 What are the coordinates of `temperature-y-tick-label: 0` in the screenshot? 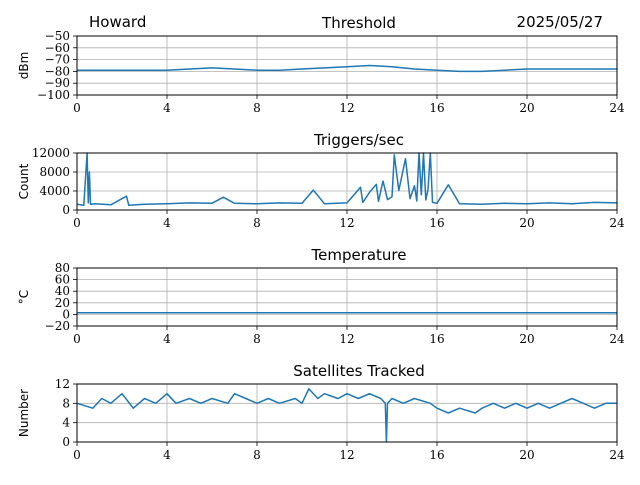 It's located at (66, 314).